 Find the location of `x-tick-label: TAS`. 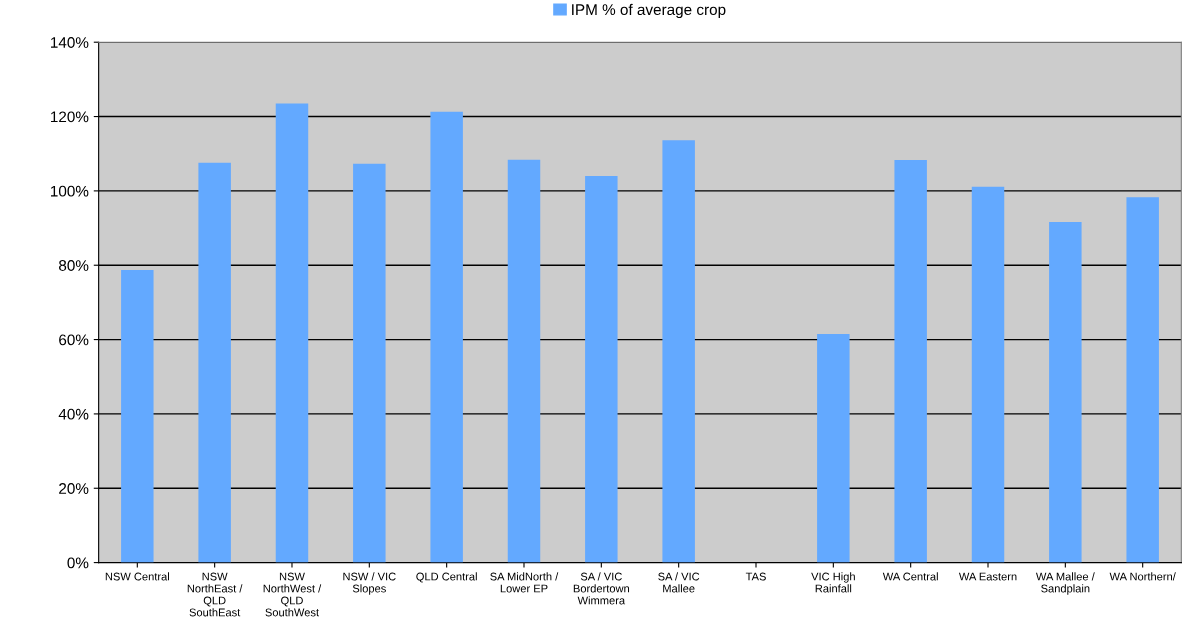

x-tick-label: TAS is located at coordinates (755, 576).